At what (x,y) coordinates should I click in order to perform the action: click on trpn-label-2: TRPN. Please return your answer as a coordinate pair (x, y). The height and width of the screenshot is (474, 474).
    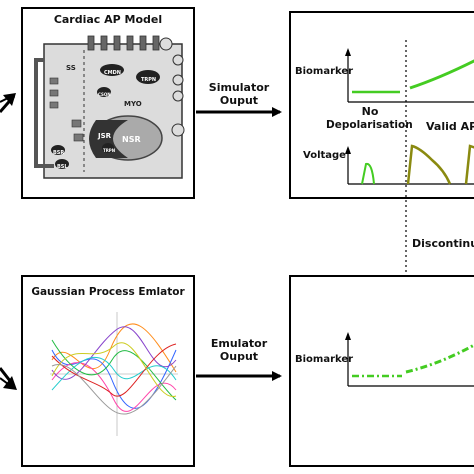
    Looking at the image, I should click on (109, 150).